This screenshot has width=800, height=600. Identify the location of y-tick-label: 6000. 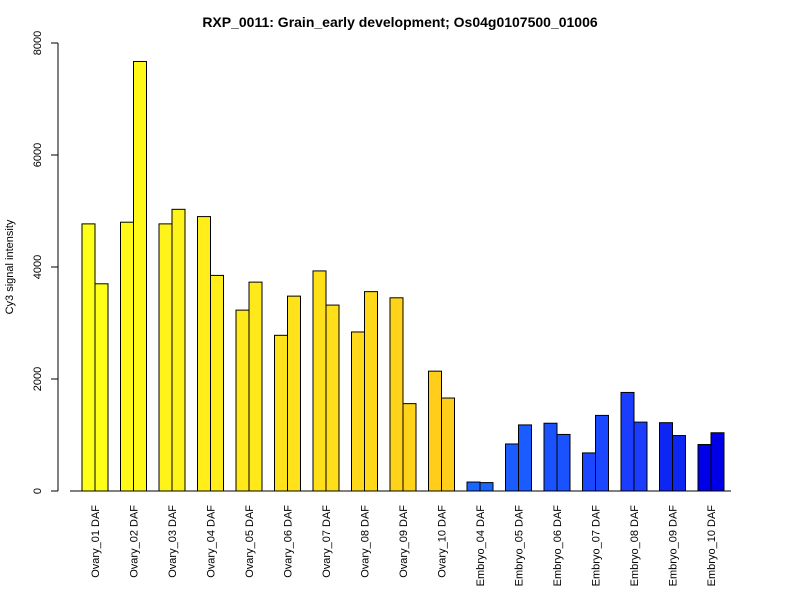
(38, 155).